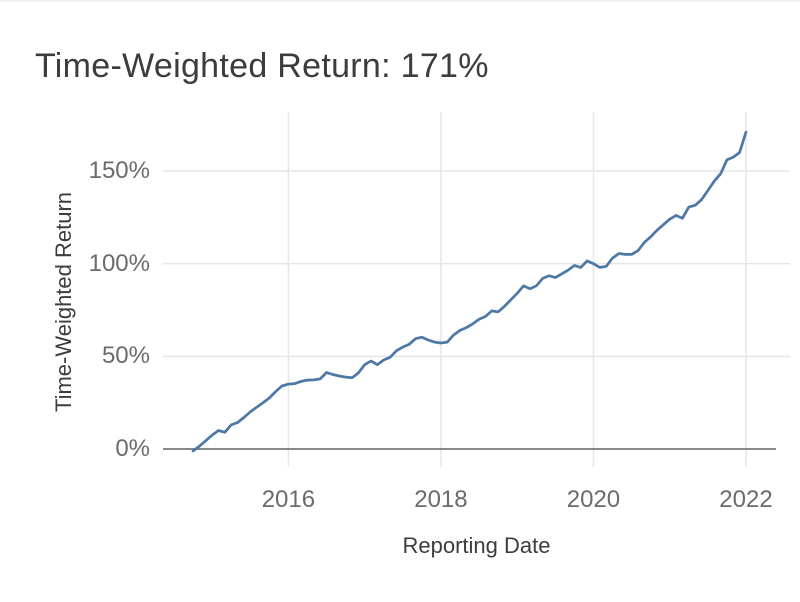  What do you see at coordinates (63, 302) in the screenshot?
I see `y-axis-title: Time-Weighted Return` at bounding box center [63, 302].